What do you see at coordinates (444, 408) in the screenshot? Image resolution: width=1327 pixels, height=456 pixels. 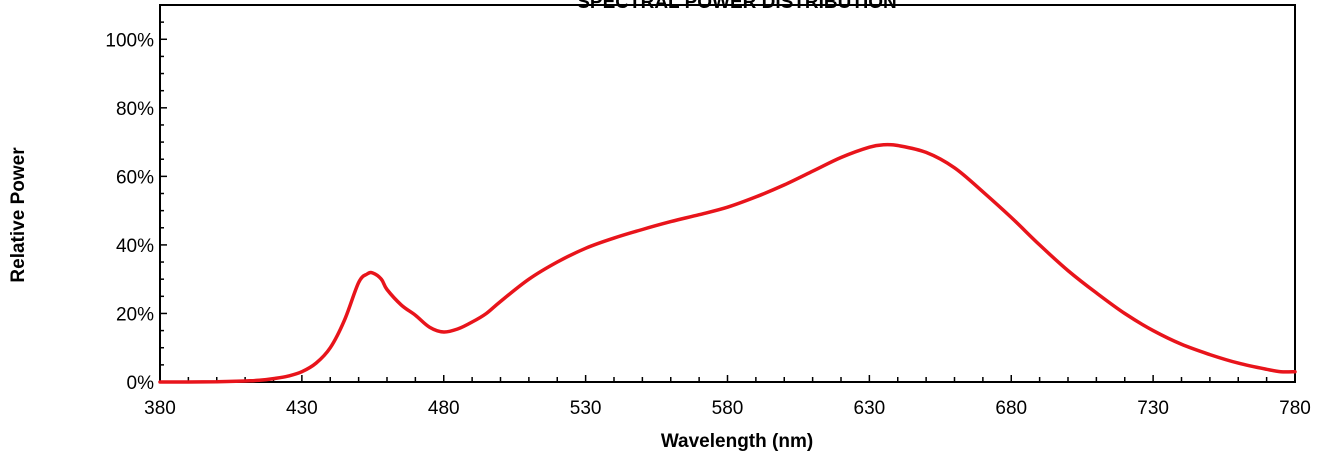 I see `x-tick-label: 480` at bounding box center [444, 408].